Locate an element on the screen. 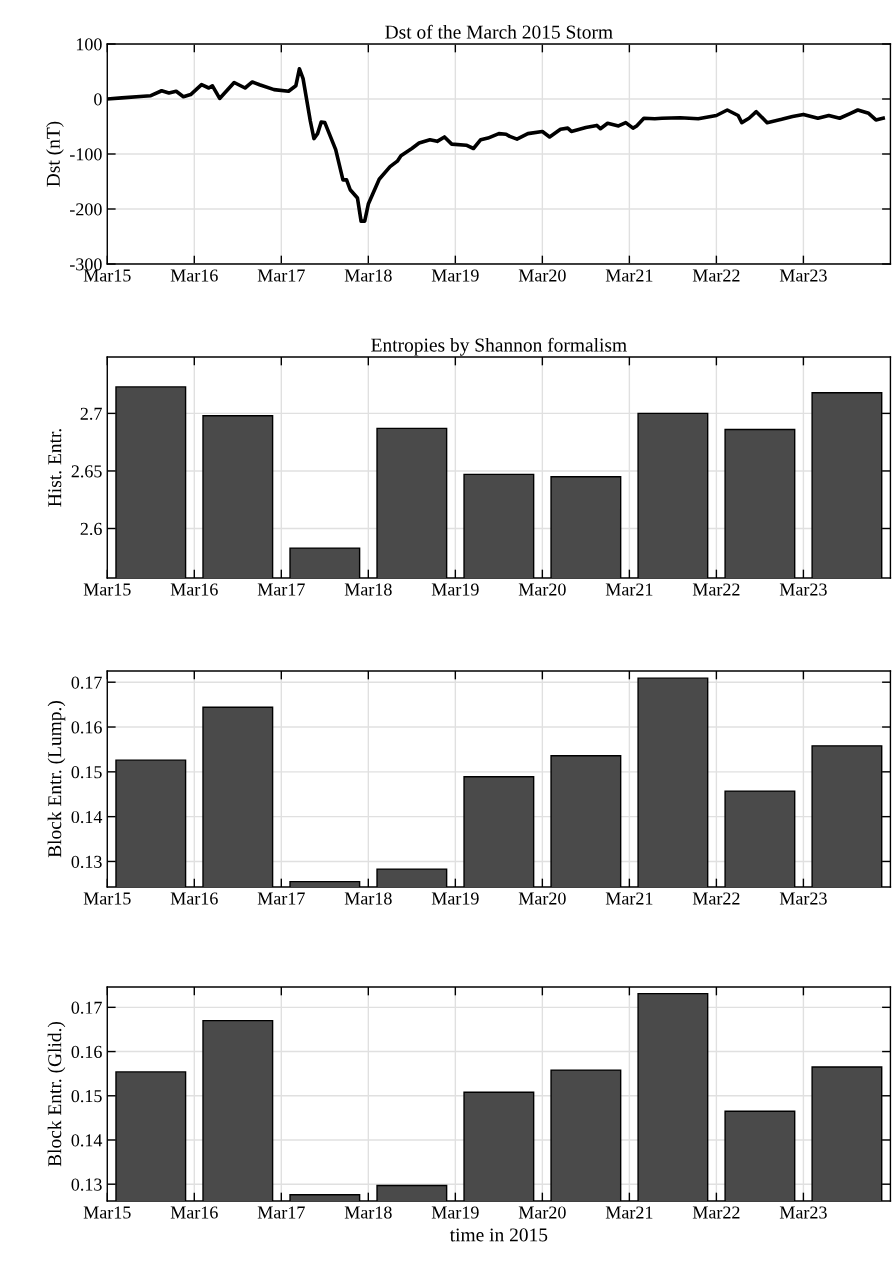 The width and height of the screenshot is (894, 1273). x-axis-title: time in 2015 is located at coordinates (498, 1235).